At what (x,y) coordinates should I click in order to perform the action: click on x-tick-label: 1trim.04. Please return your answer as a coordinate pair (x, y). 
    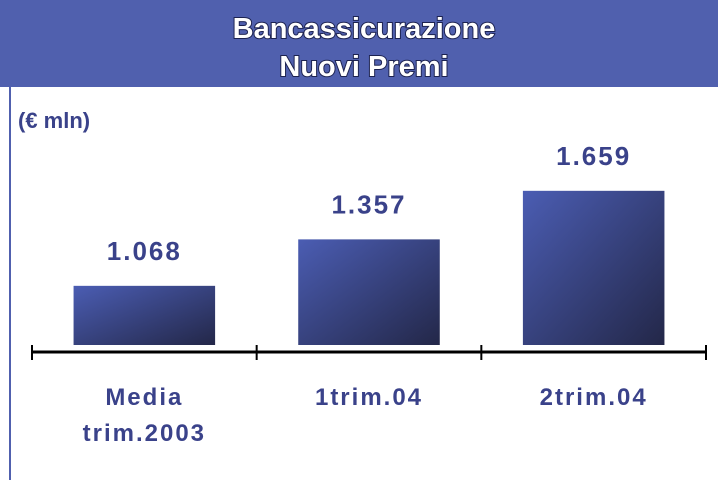
    Looking at the image, I should click on (369, 397).